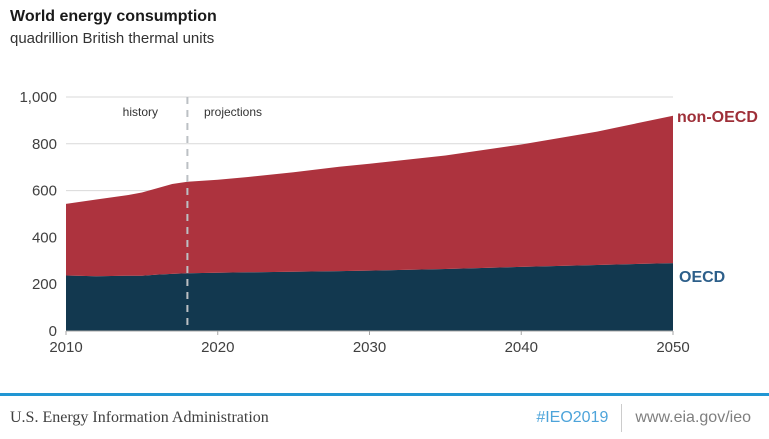  What do you see at coordinates (139, 417) in the screenshot?
I see `eia-org-name: U.S. Energy Information Administration` at bounding box center [139, 417].